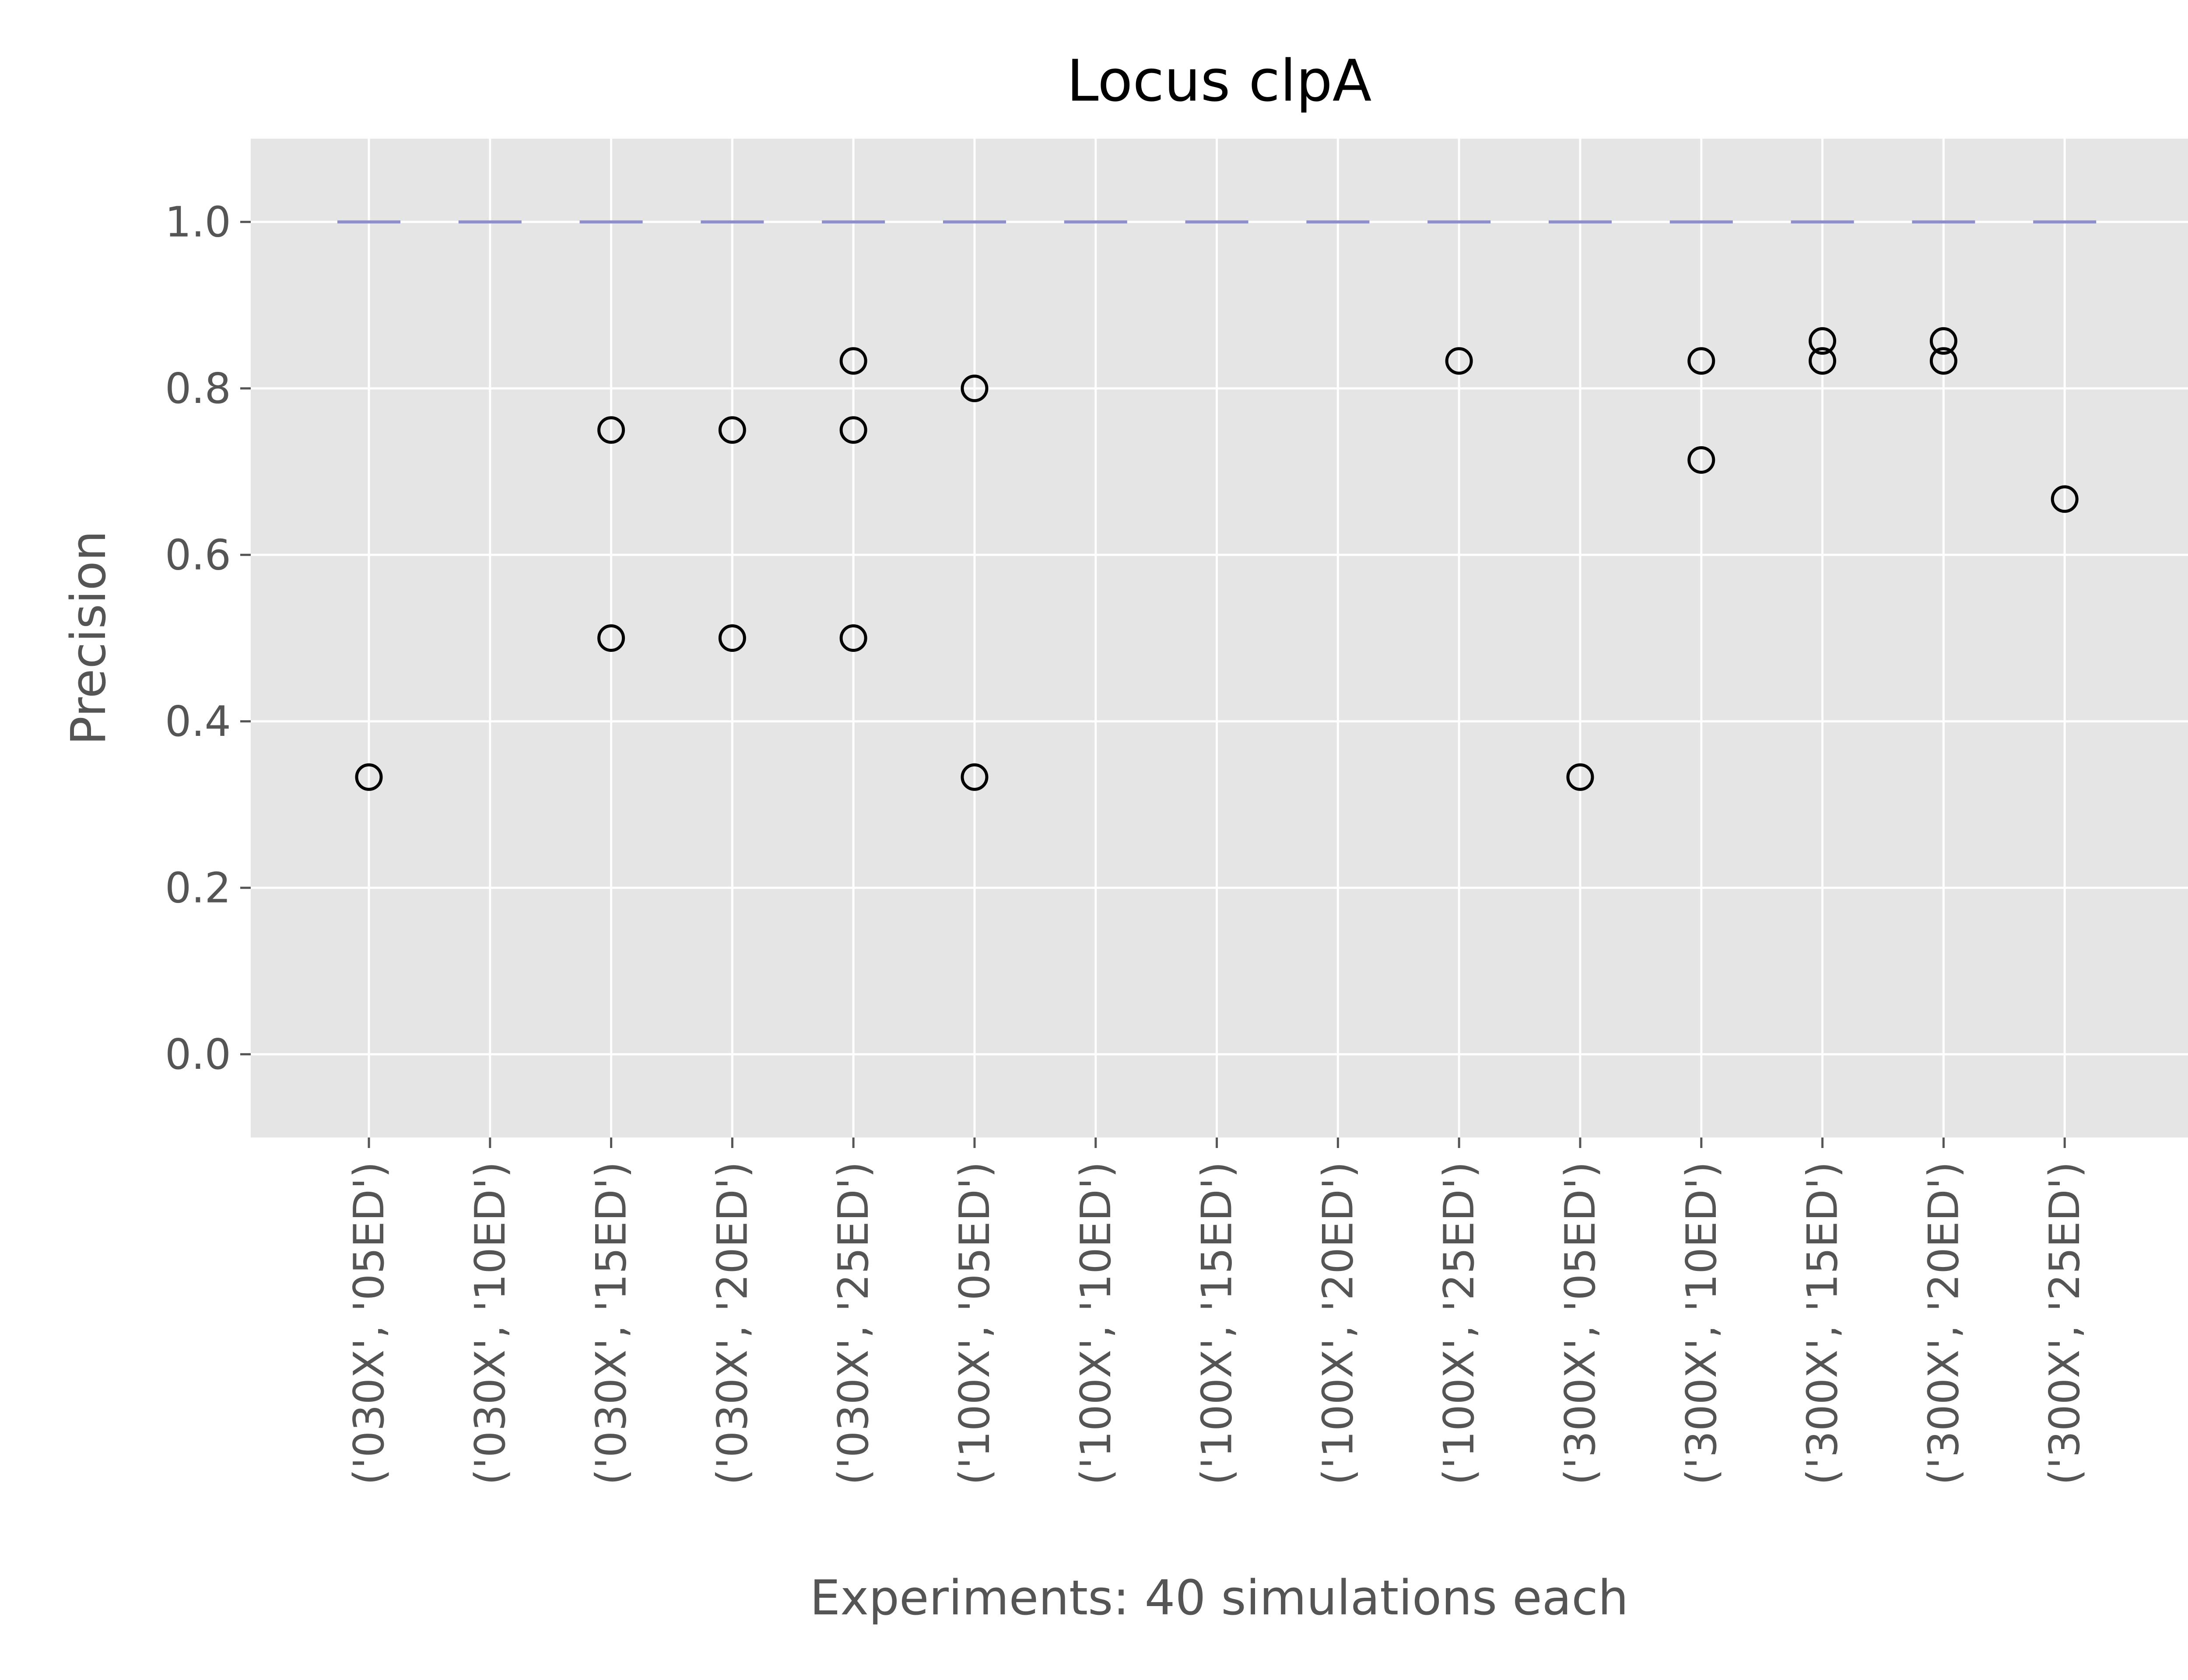 The width and height of the screenshot is (2188, 1680). What do you see at coordinates (1217, 1323) in the screenshot?
I see `x-tick-label: ('100X', '15ED')` at bounding box center [1217, 1323].